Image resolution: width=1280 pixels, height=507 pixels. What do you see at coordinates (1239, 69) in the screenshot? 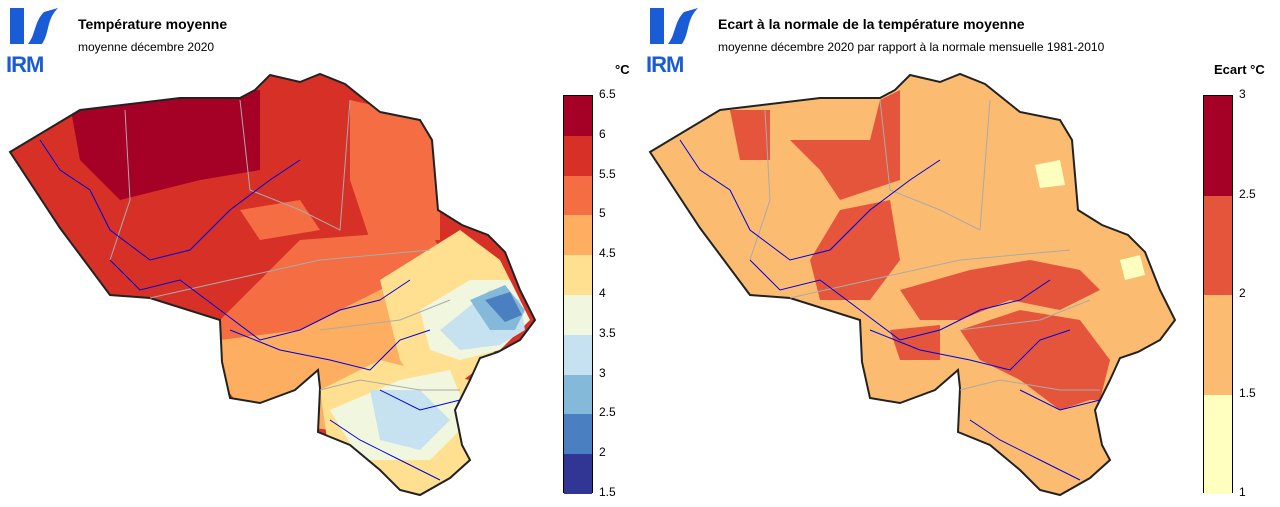
I see `legend-unit: Ecart °C` at bounding box center [1239, 69].